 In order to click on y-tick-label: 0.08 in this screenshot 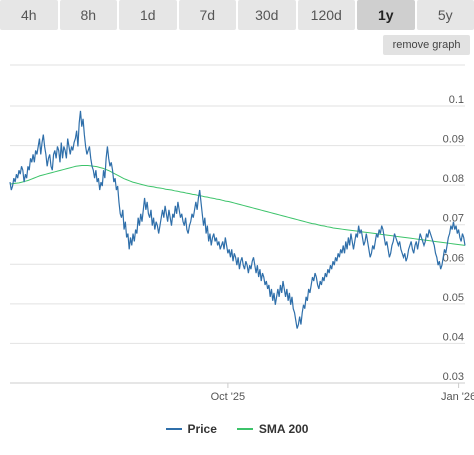, I will do `click(453, 179)`.